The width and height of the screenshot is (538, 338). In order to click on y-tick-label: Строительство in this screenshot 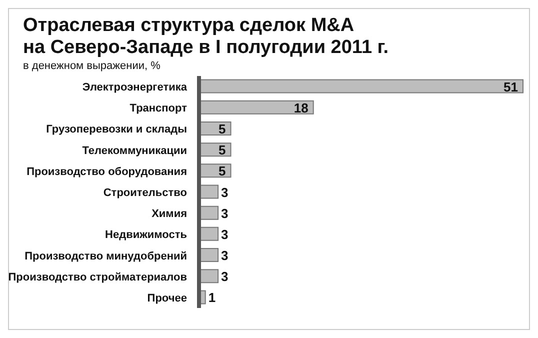, I will do `click(145, 193)`.